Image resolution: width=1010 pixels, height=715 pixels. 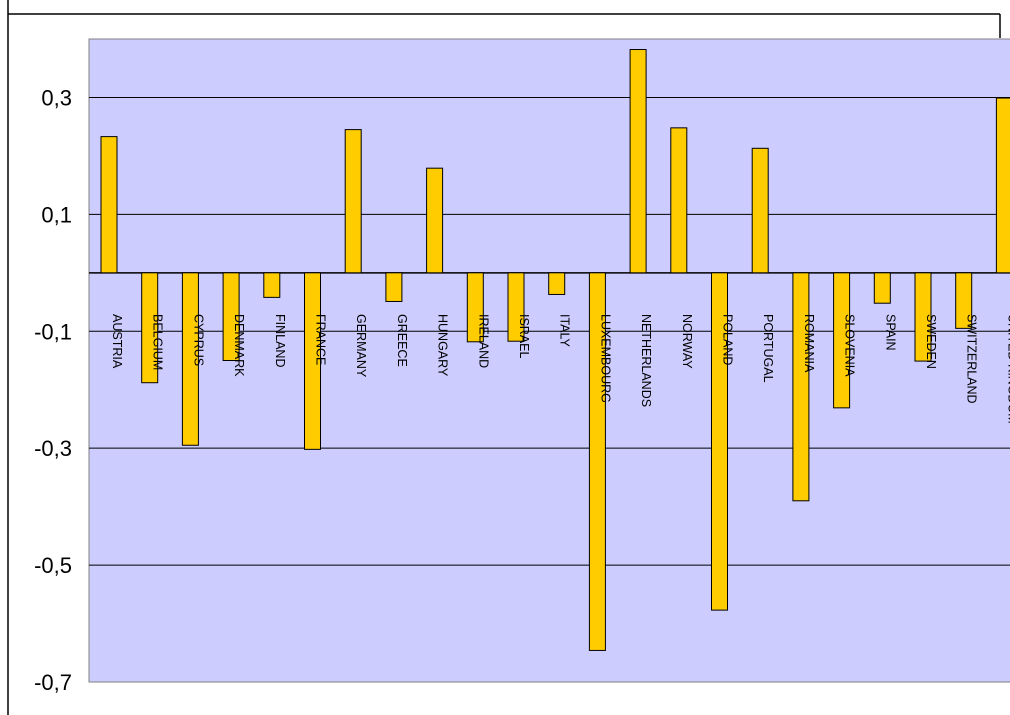 I want to click on category-label: HUNGARY, so click(x=443, y=345).